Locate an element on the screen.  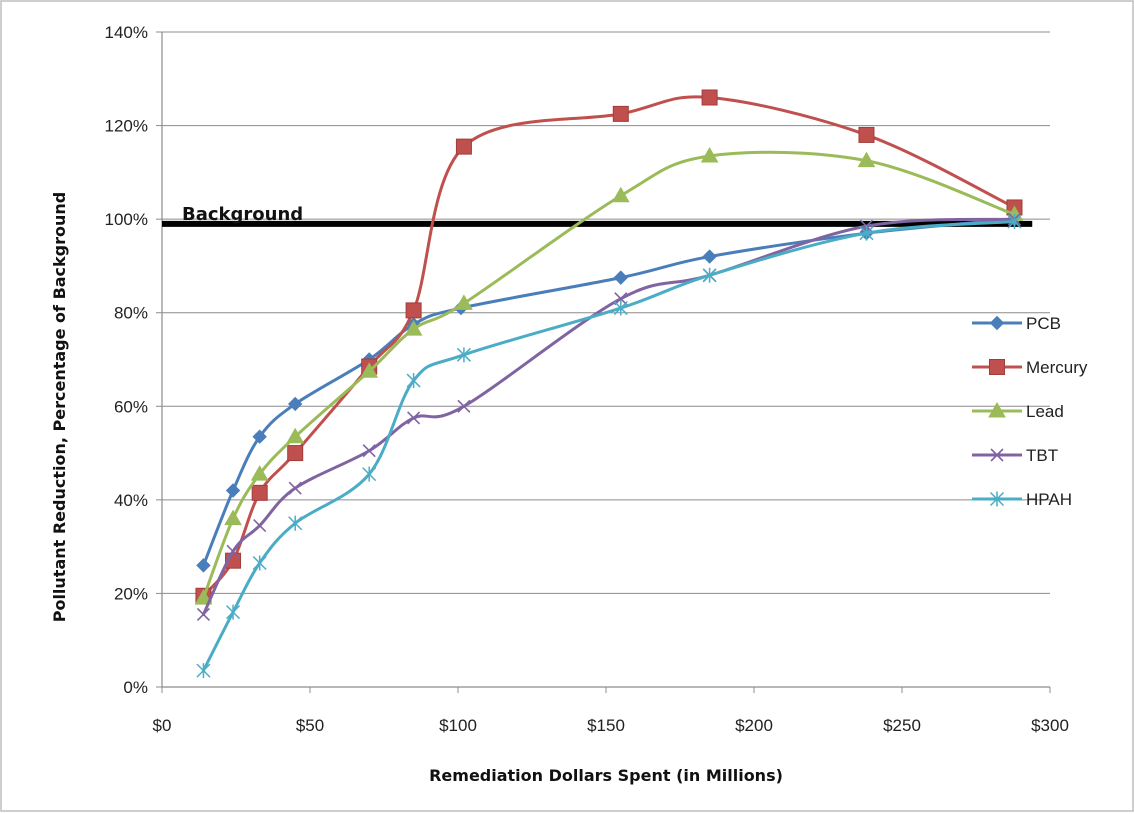
legend-label-hpah: HPAH is located at coordinates (1049, 499).